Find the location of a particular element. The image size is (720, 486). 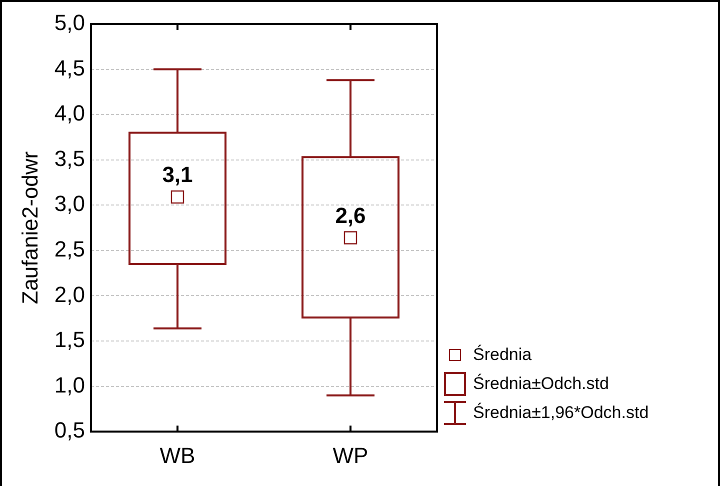

y-tick-label: 1,0 is located at coordinates (69, 385).